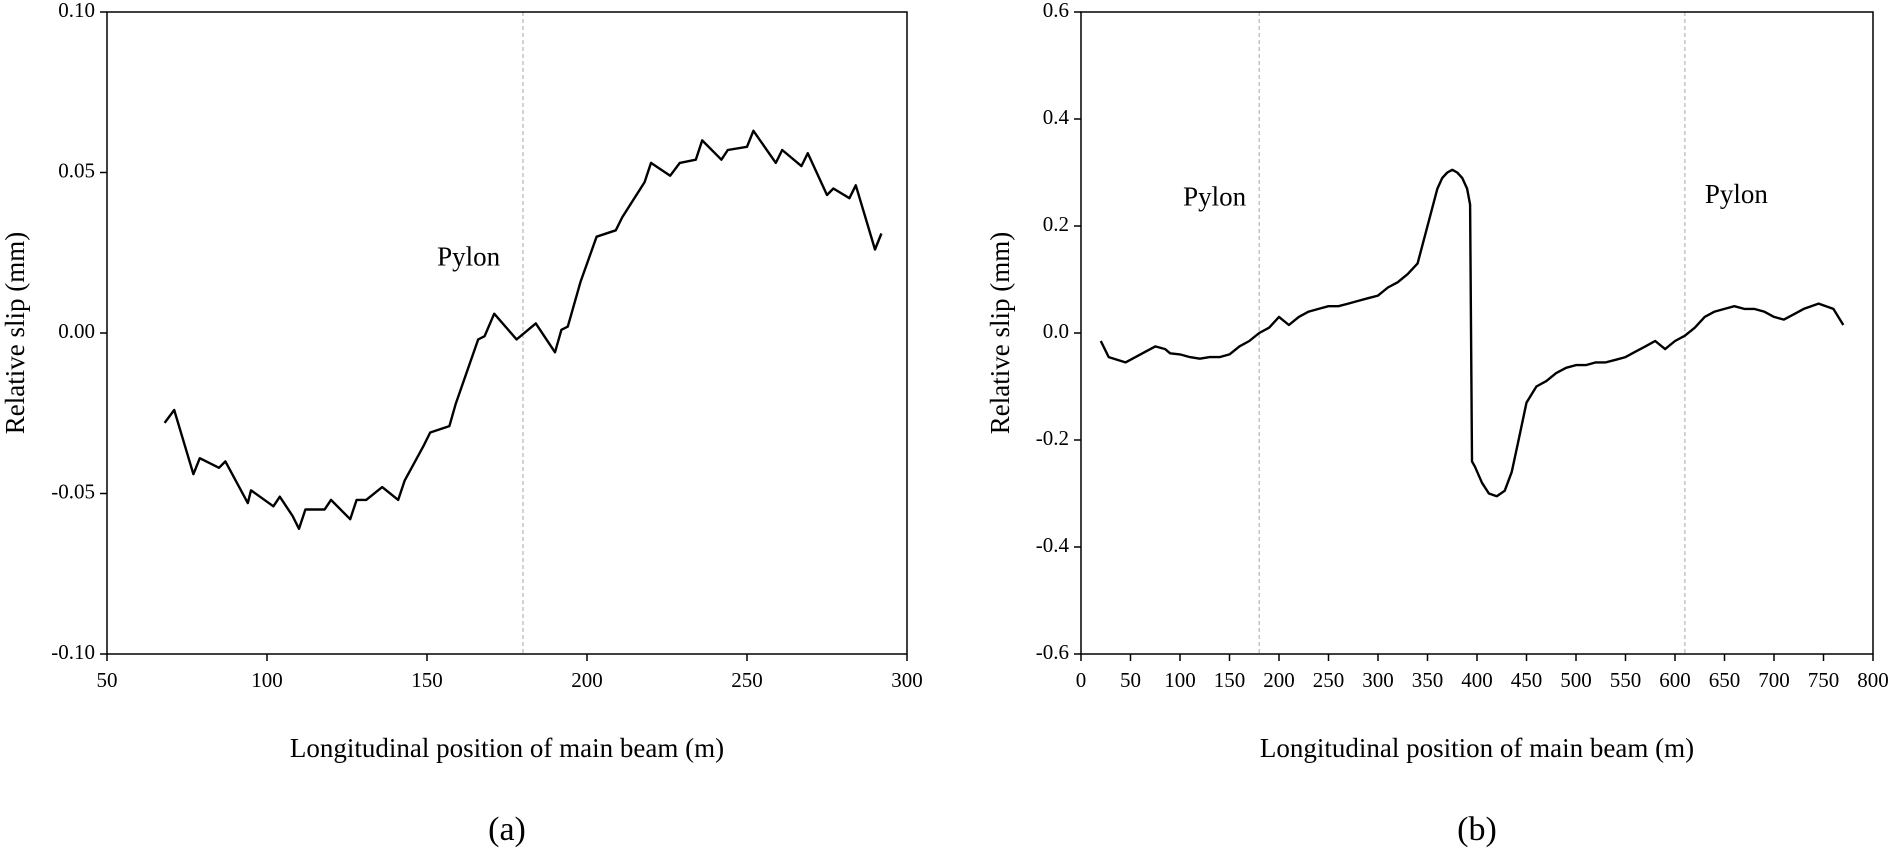 This screenshot has height=853, width=1900. I want to click on x-tick-label: 450, so click(1527, 680).